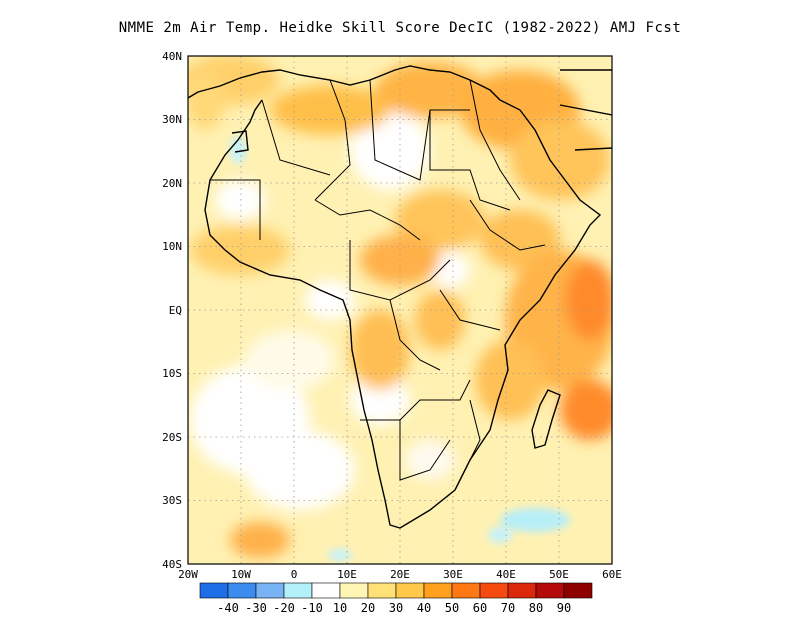 The image size is (800, 618). Describe the element at coordinates (294, 574) in the screenshot. I see `lon-tick: 0` at that location.